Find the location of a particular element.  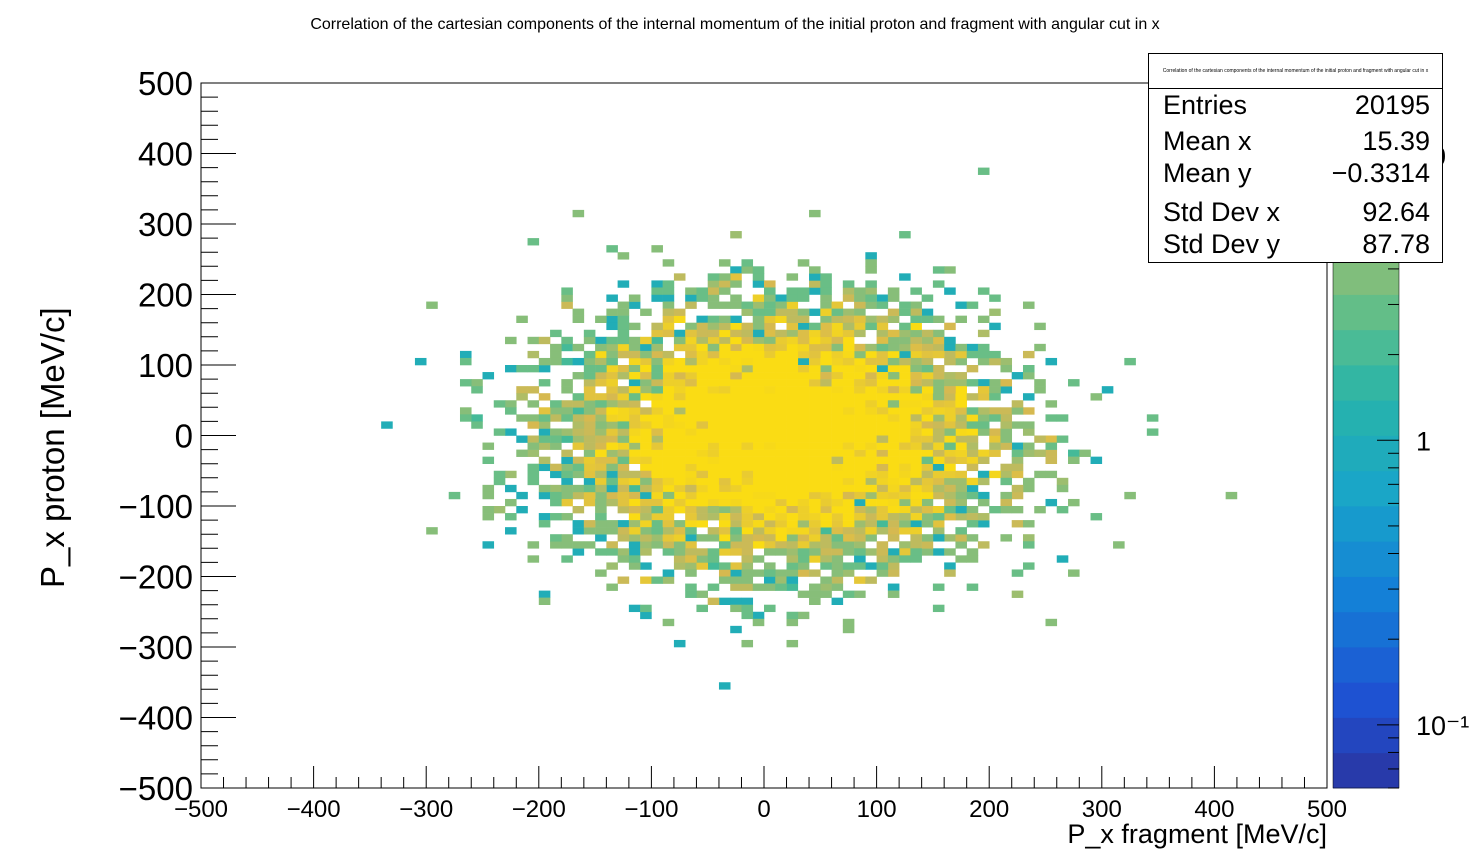

color-palette is located at coordinates (1366, 435).